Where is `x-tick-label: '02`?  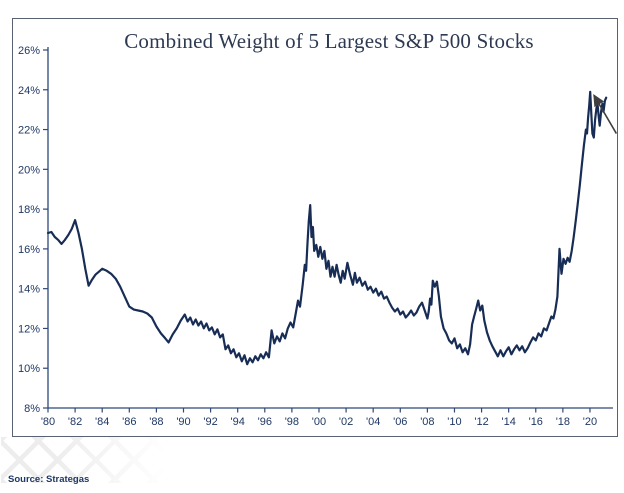 x-tick-label: '02 is located at coordinates (346, 422).